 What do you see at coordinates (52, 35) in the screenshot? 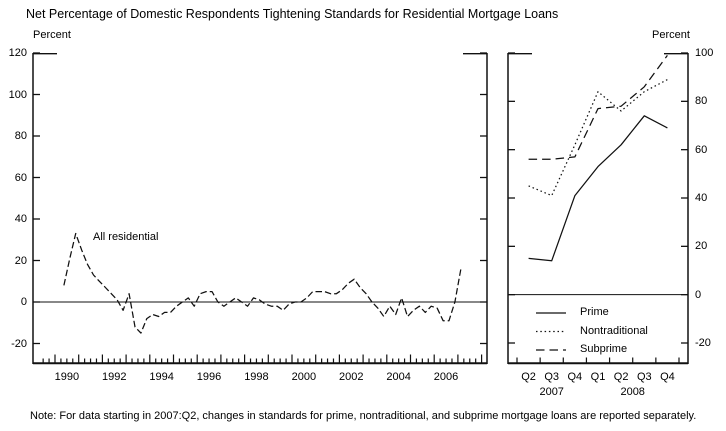
I see `left-axis-unit-label: Percent` at bounding box center [52, 35].